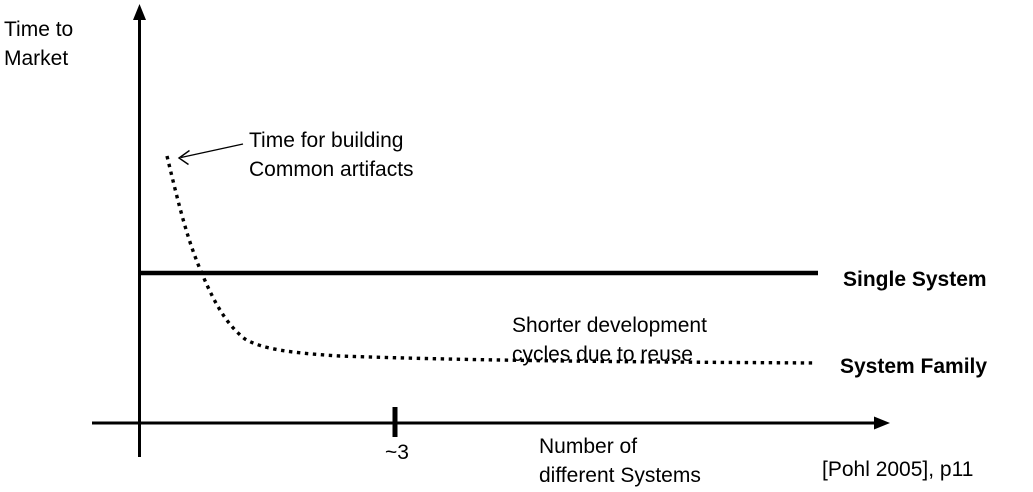  I want to click on system-family-label: System Family, so click(914, 366).